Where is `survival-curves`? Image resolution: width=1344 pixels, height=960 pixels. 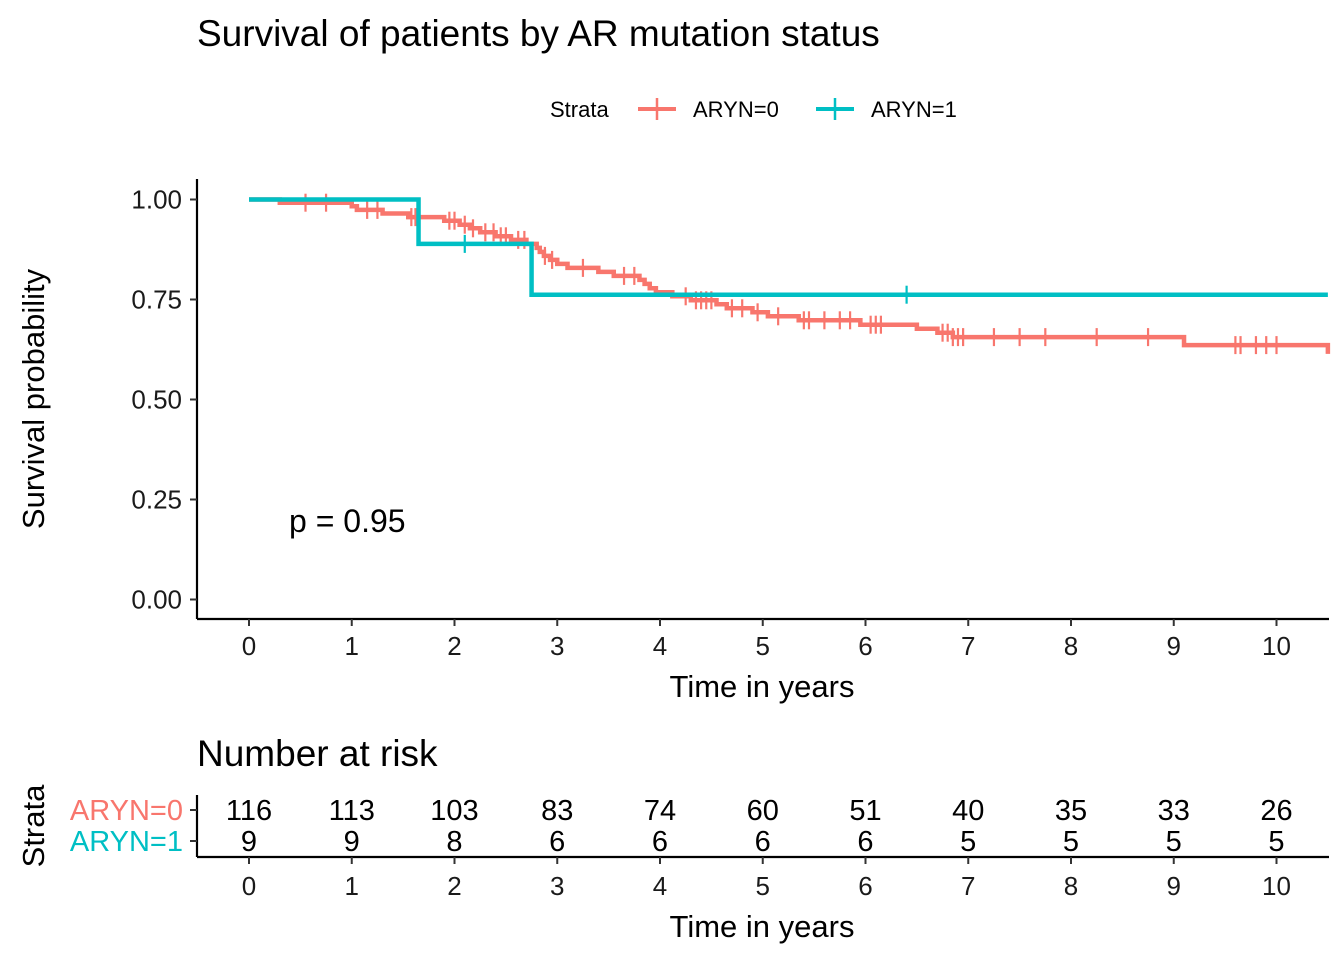
survival-curves is located at coordinates (790, 274).